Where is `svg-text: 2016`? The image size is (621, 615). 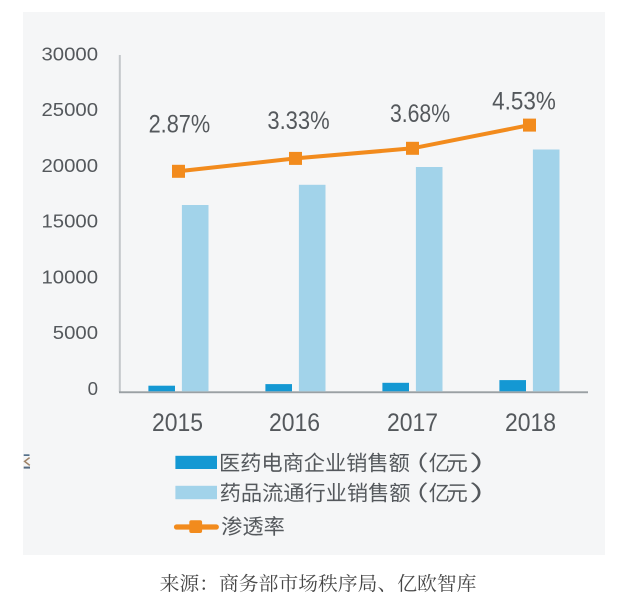
svg-text: 2016 is located at coordinates (294, 423).